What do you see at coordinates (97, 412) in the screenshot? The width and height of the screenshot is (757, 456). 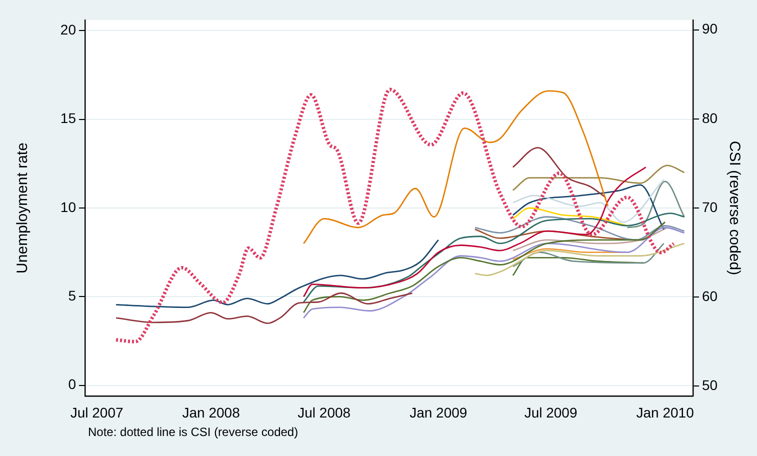 I see `x-tick-label: Jul 2007` at bounding box center [97, 412].